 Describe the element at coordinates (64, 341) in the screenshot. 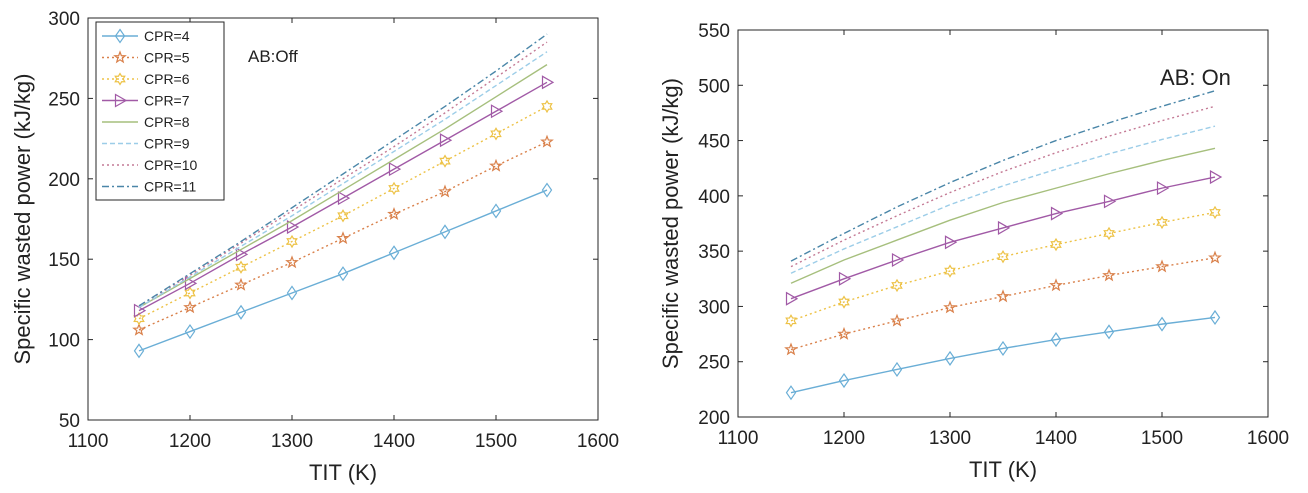

I see `y-tick-label: 100` at that location.